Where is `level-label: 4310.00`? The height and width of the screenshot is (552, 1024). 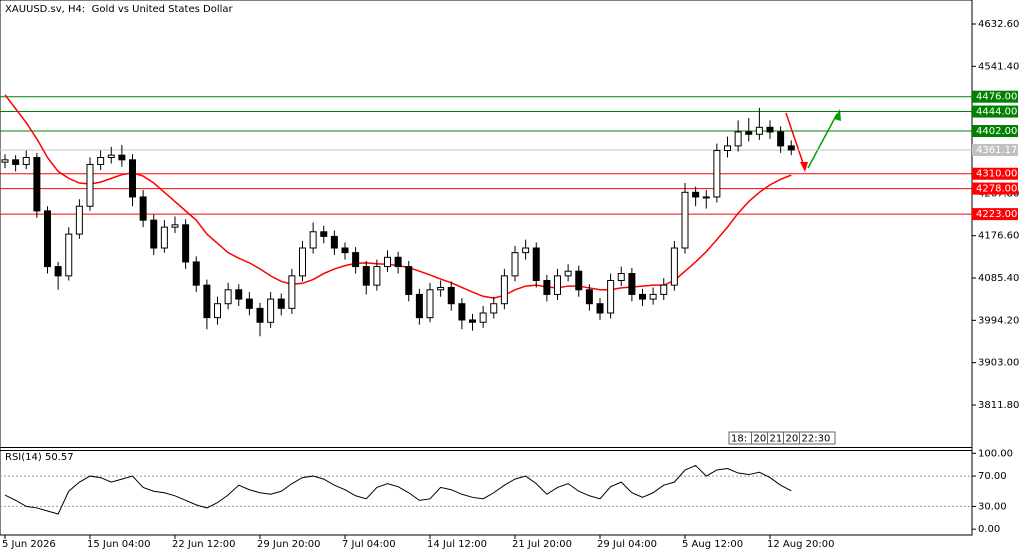
level-label: 4310.00 is located at coordinates (996, 174).